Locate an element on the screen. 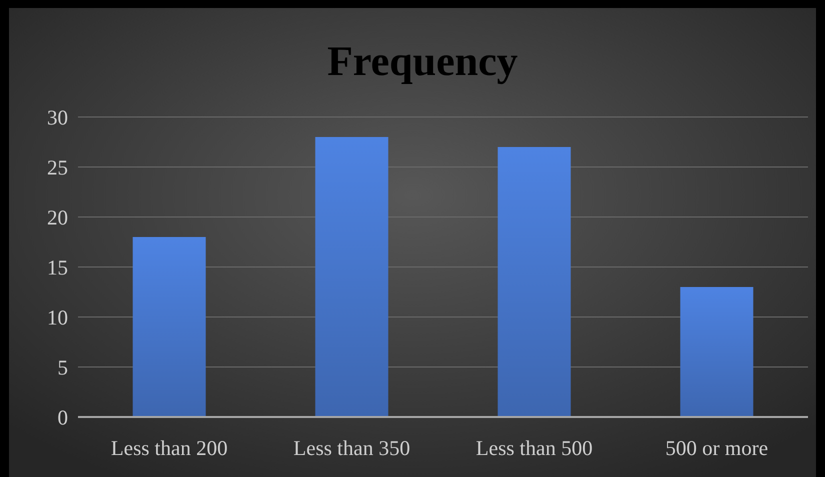 This screenshot has width=825, height=477. y-tick-label: 30 is located at coordinates (57, 117).